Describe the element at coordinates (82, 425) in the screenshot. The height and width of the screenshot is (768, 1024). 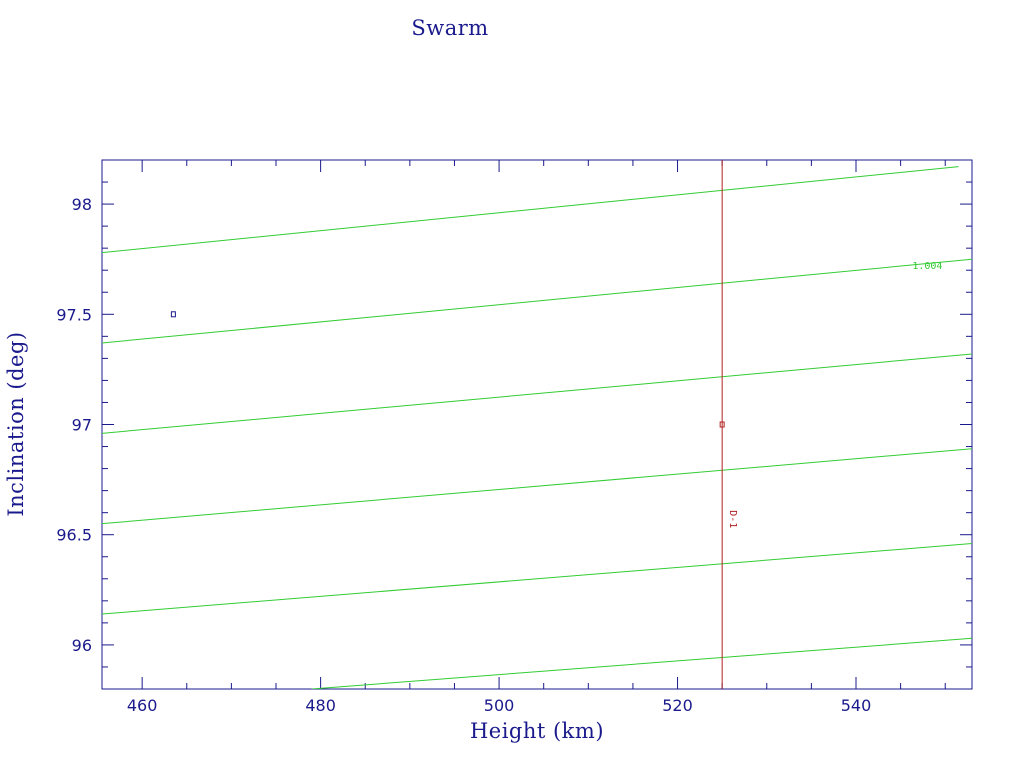
I see `y-tick-label: 97` at that location.